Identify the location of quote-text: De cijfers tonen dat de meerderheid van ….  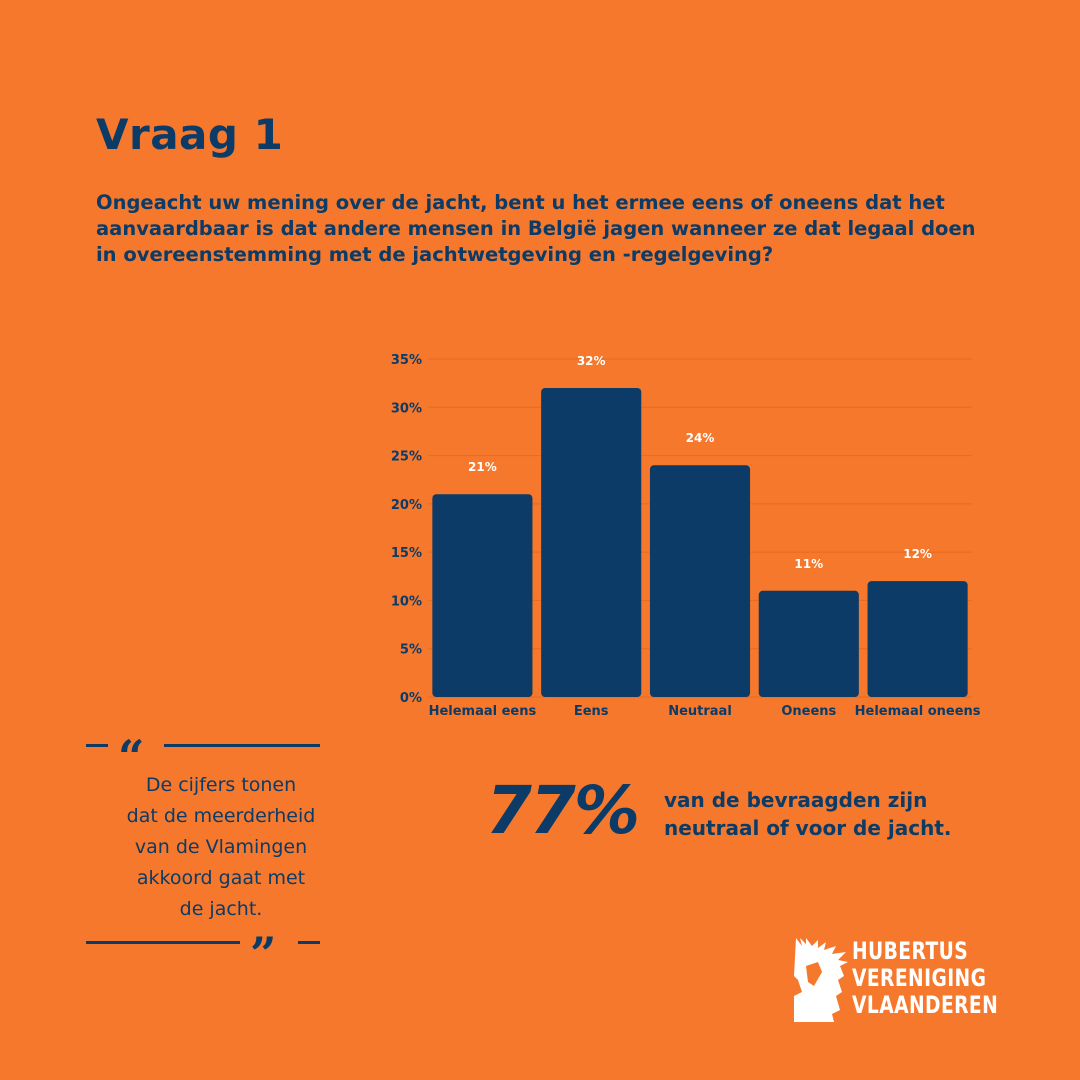
(221, 847).